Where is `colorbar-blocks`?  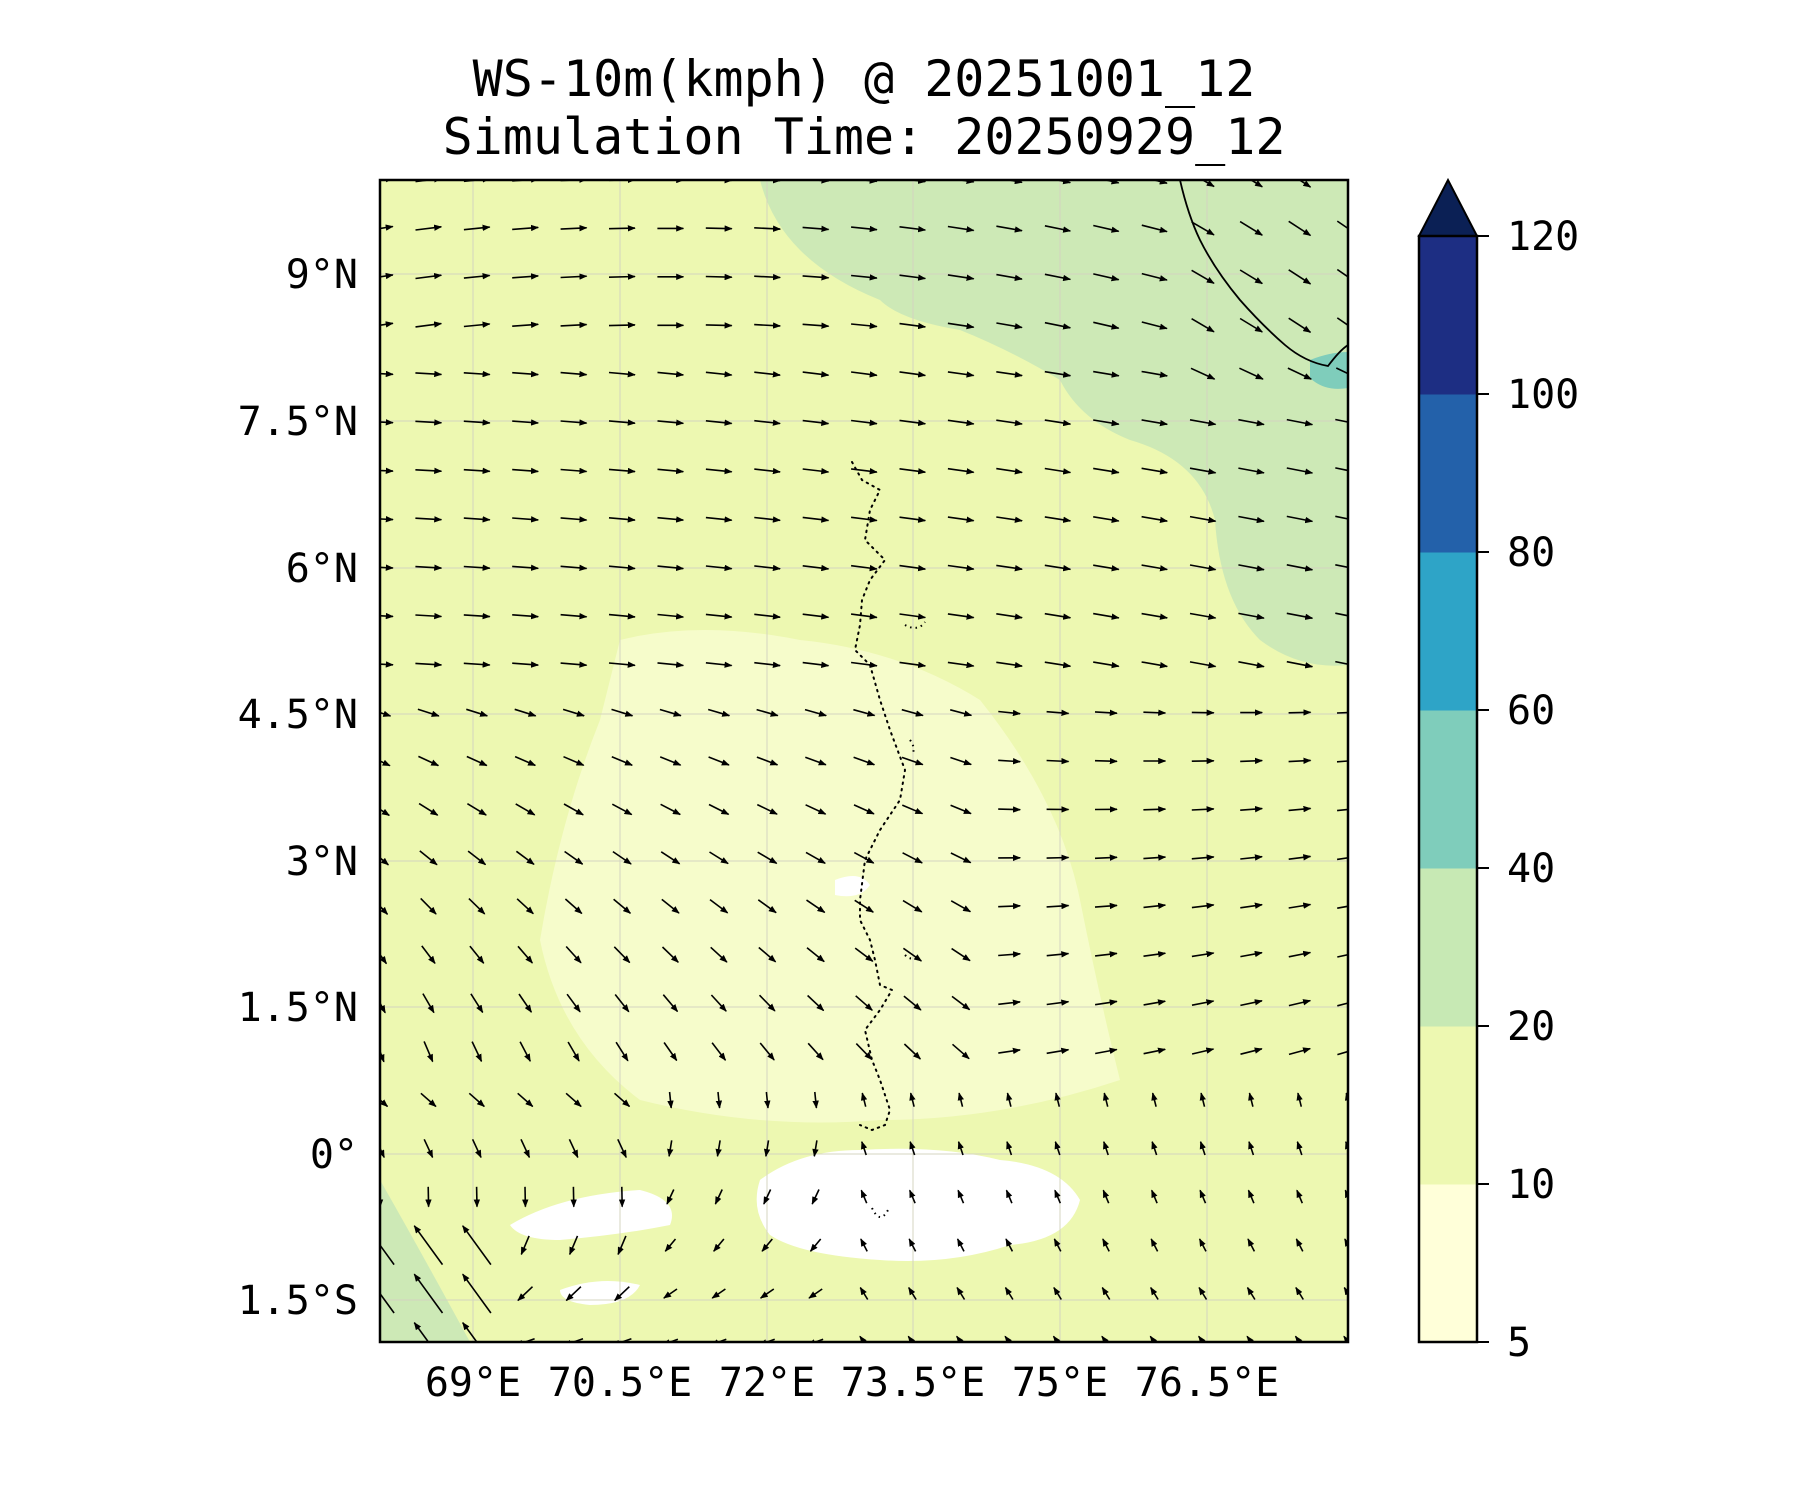
colorbar-blocks is located at coordinates (1448, 789).